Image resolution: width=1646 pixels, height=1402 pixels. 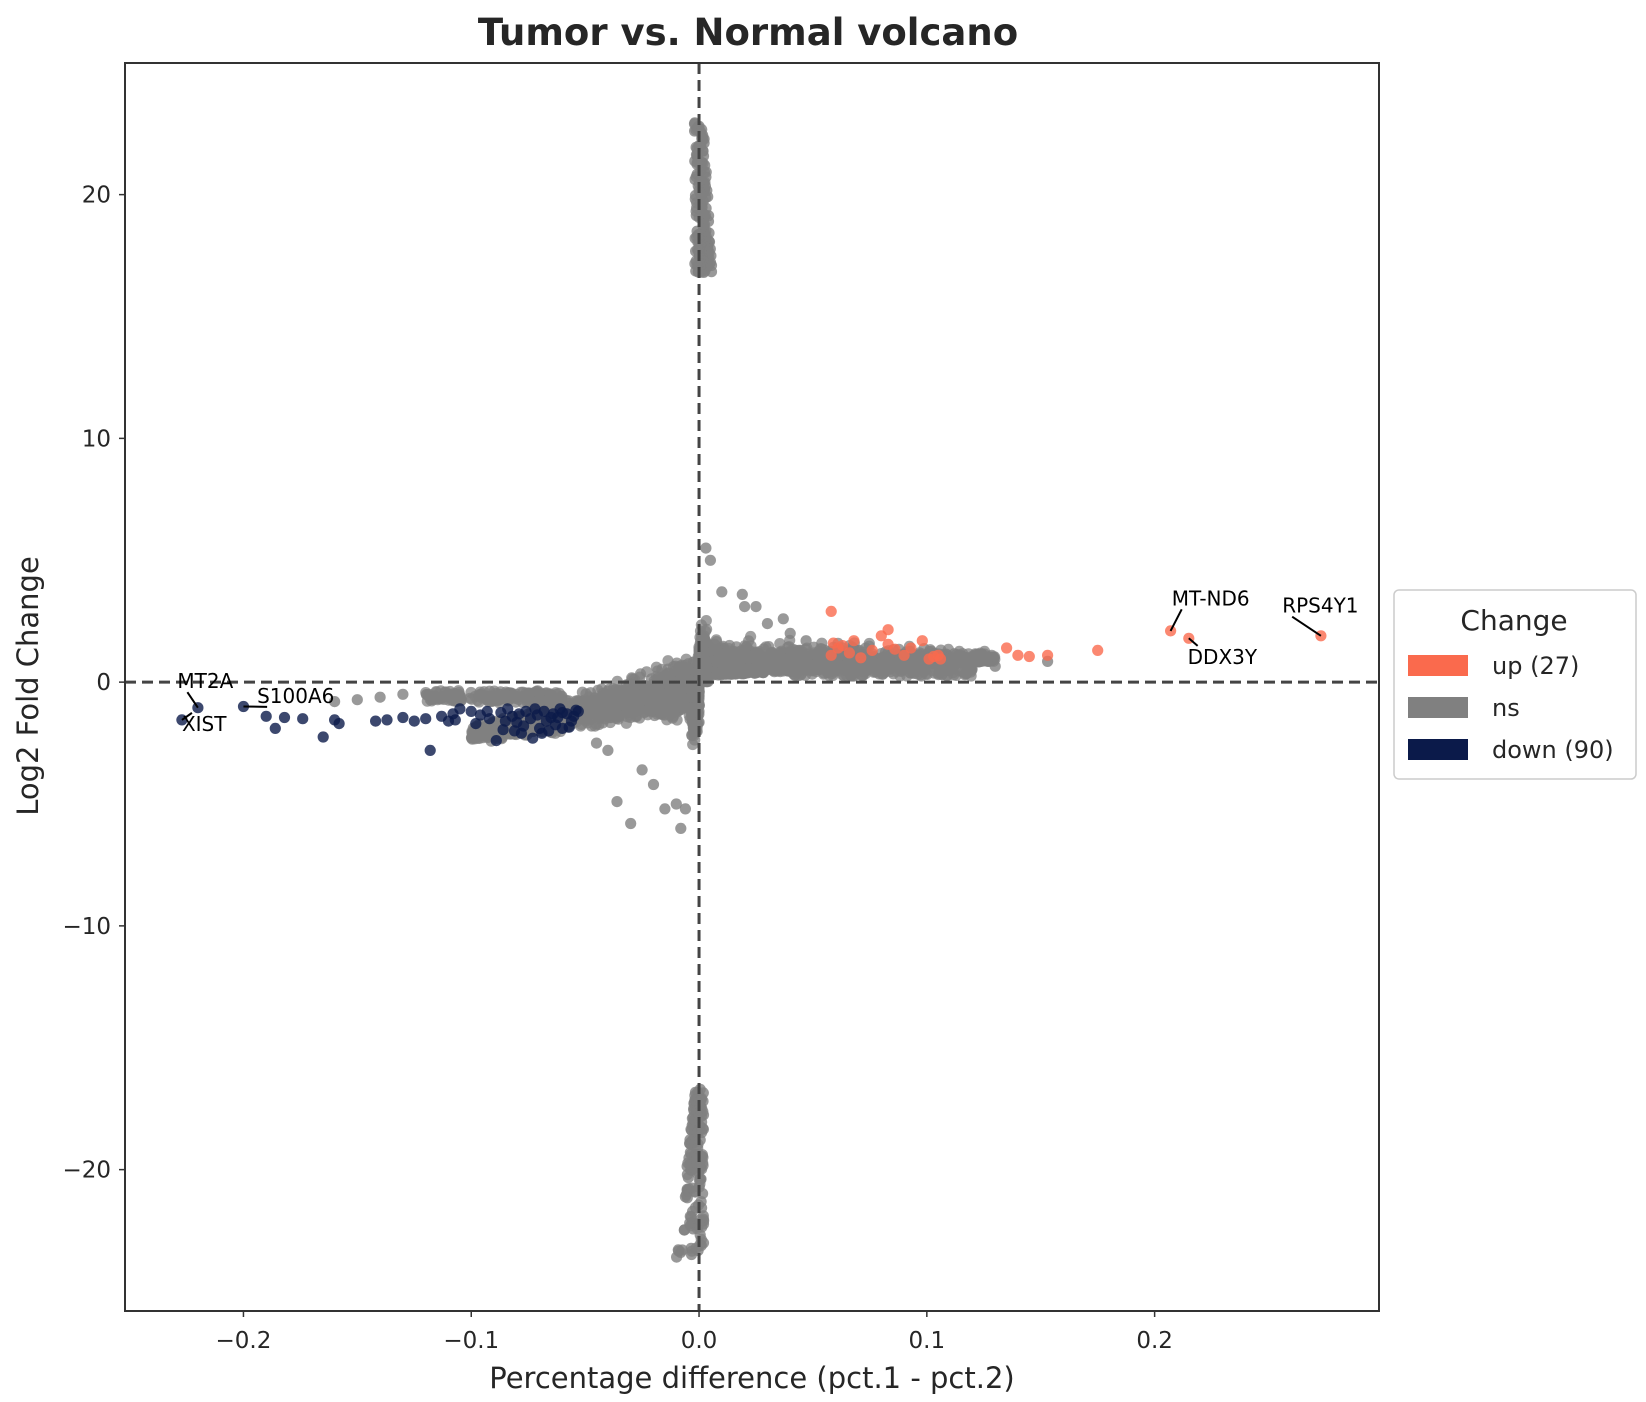 What do you see at coordinates (93, 683) in the screenshot?
I see `y-axis-ticks: −20 −10 0 10 20` at bounding box center [93, 683].